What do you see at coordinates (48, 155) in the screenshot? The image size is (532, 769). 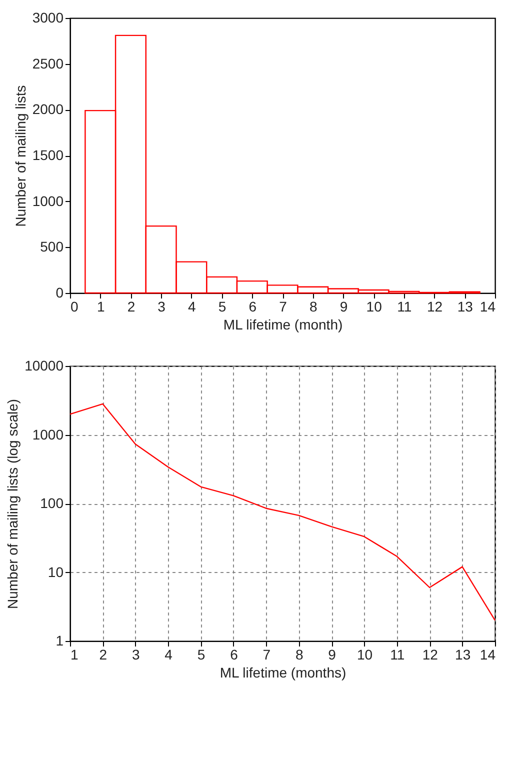 I see `y-tick-label: 1500` at bounding box center [48, 155].